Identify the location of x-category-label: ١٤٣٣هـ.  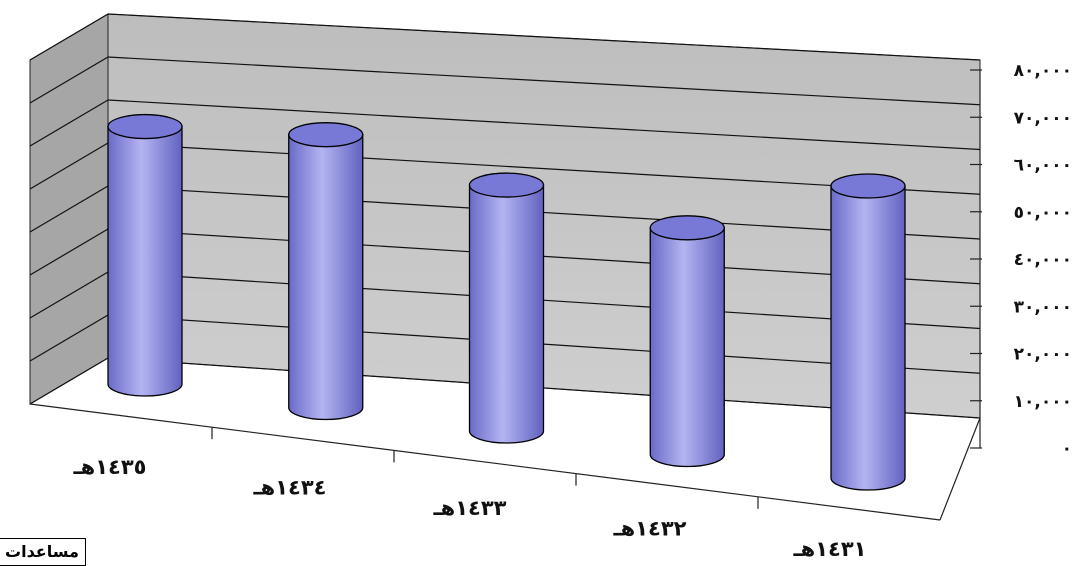
(469, 508).